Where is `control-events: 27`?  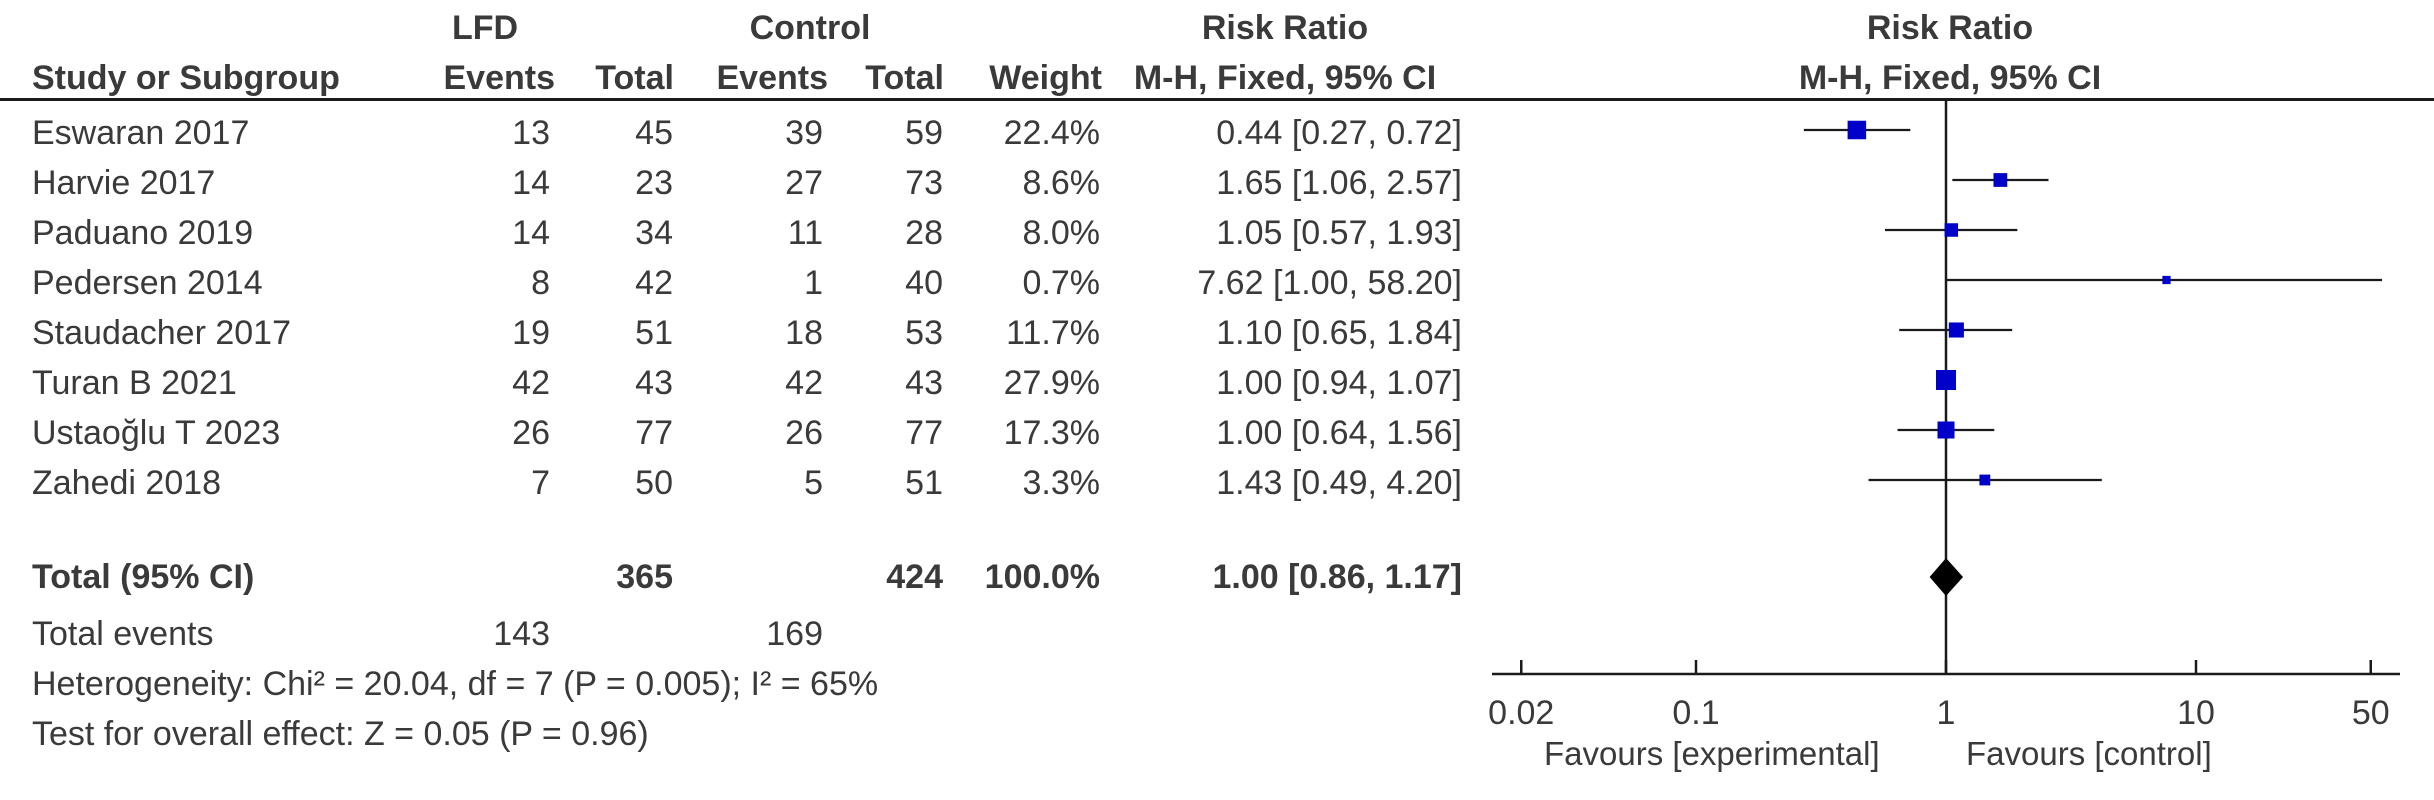
control-events: 27 is located at coordinates (804, 183).